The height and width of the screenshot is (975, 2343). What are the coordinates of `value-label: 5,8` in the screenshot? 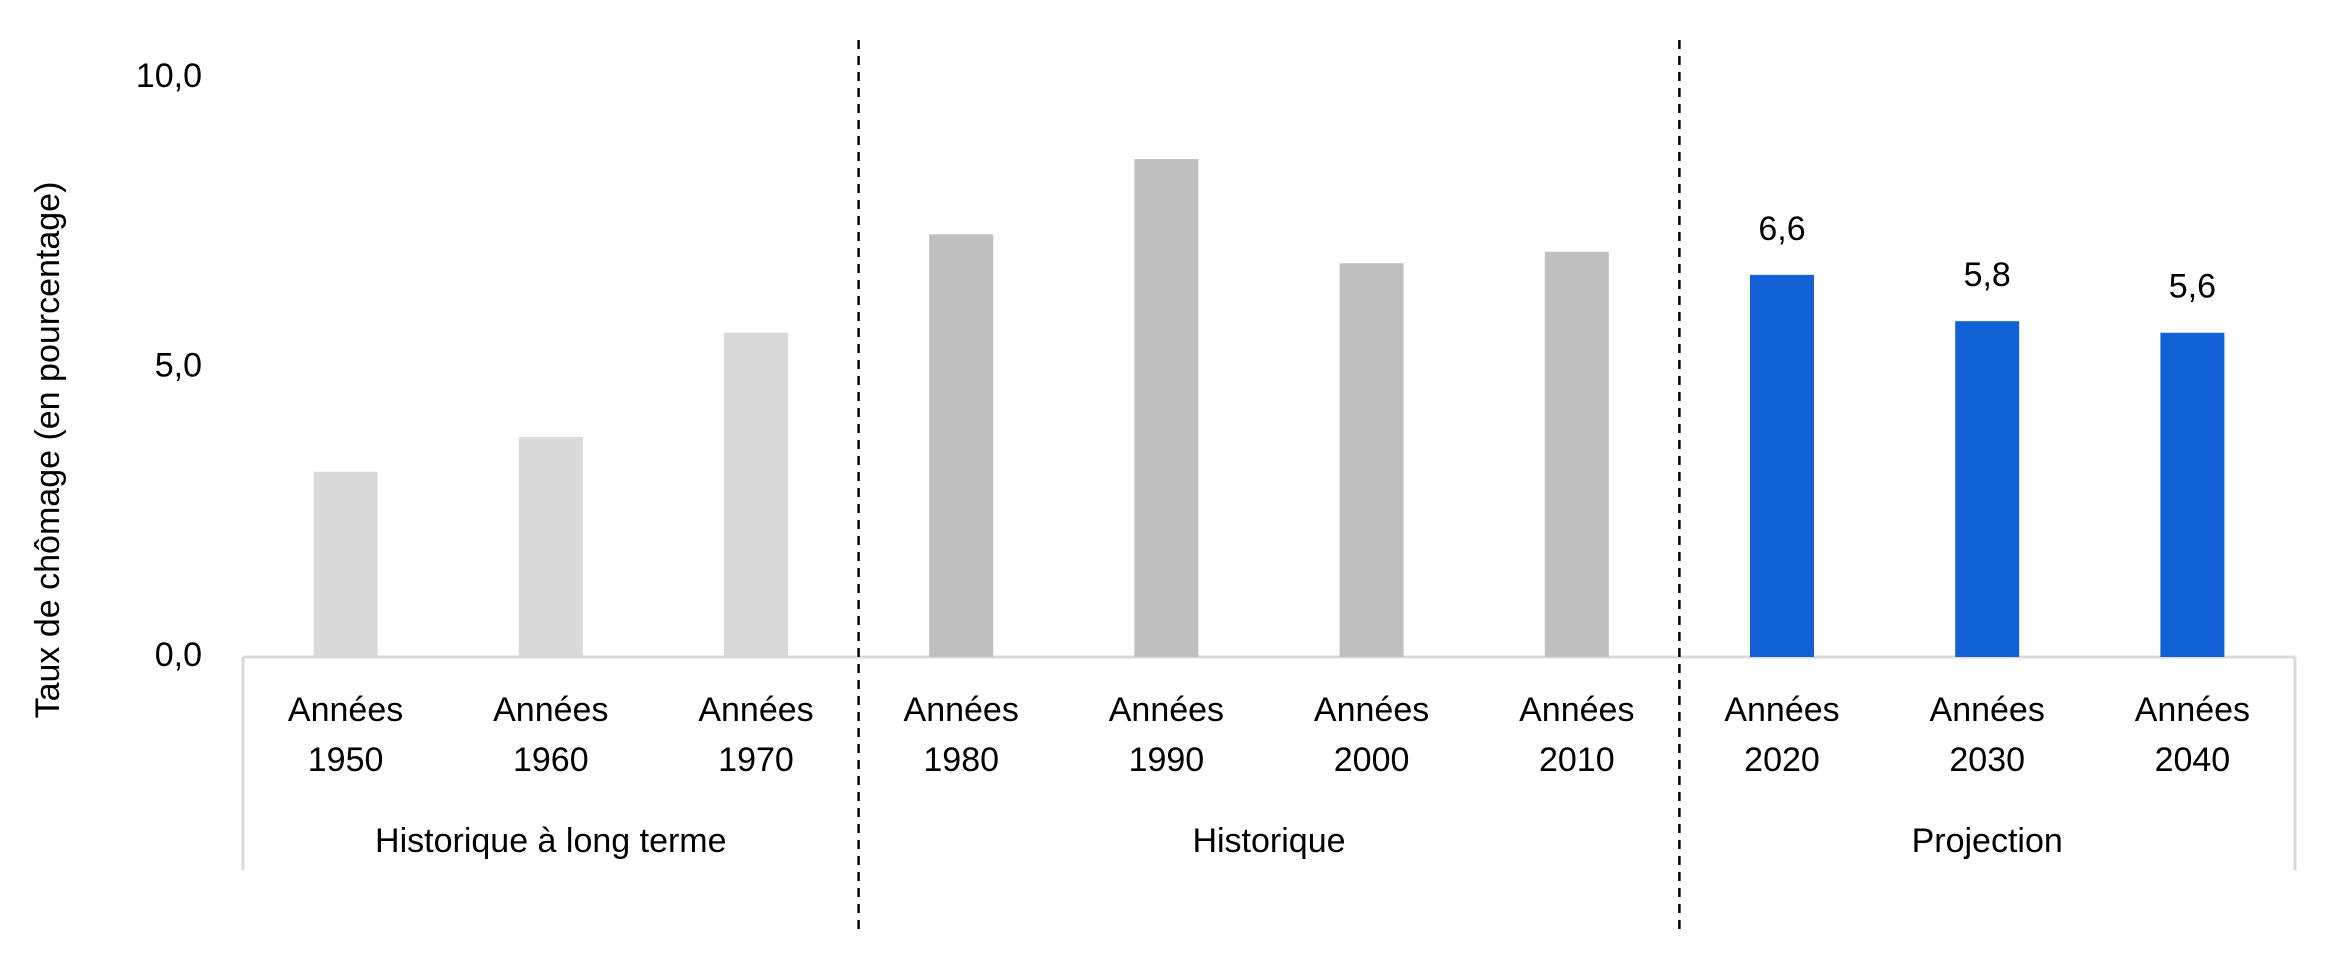 It's located at (1987, 275).